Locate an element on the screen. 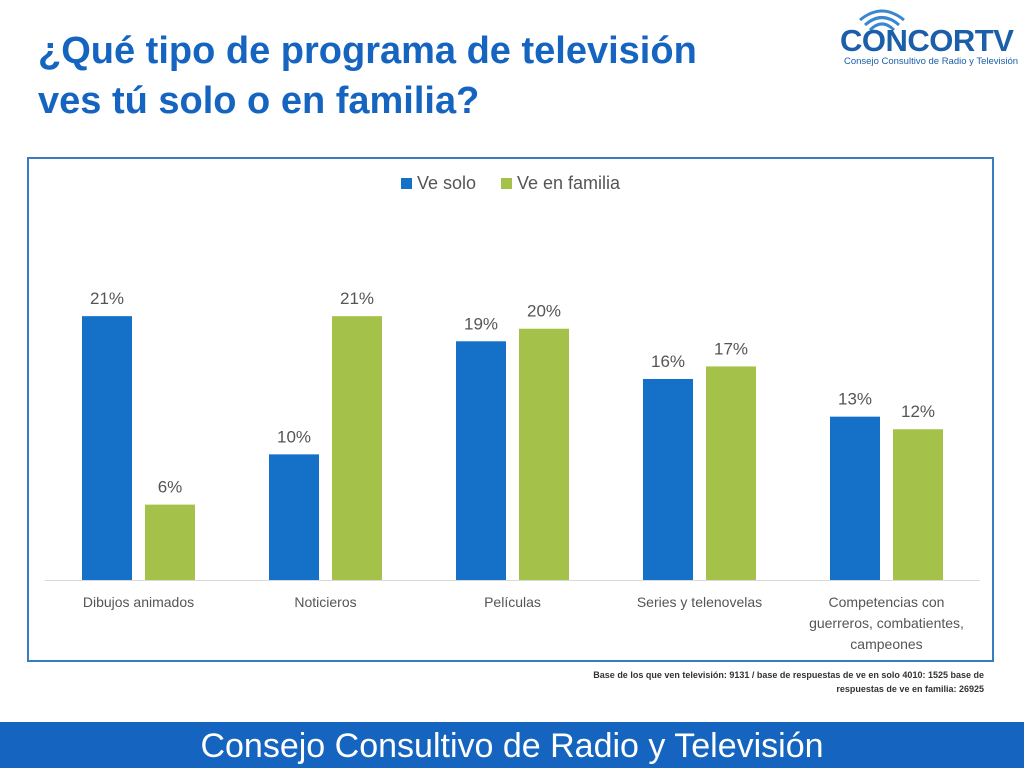  legend-item-ve-solo: Ve solo is located at coordinates (438, 183).